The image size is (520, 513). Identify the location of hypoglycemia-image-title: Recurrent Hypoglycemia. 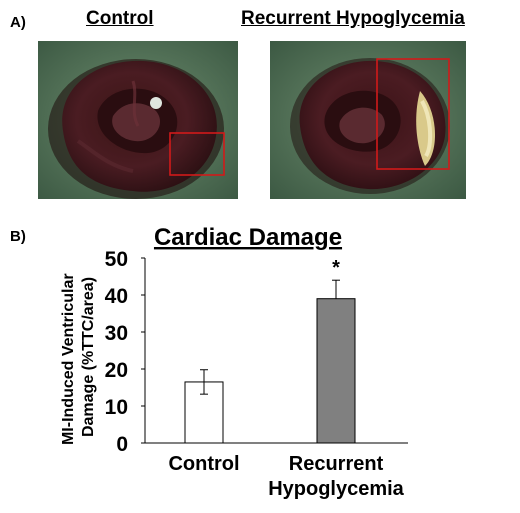
(353, 18).